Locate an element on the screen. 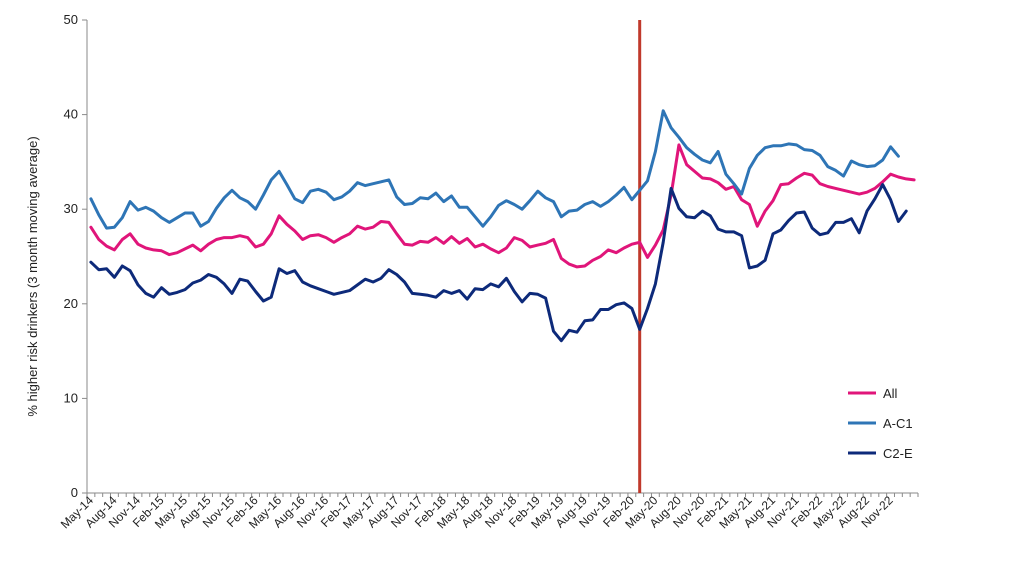 The height and width of the screenshot is (565, 1024). legend: All A-C1 C2-E is located at coordinates (880, 423).